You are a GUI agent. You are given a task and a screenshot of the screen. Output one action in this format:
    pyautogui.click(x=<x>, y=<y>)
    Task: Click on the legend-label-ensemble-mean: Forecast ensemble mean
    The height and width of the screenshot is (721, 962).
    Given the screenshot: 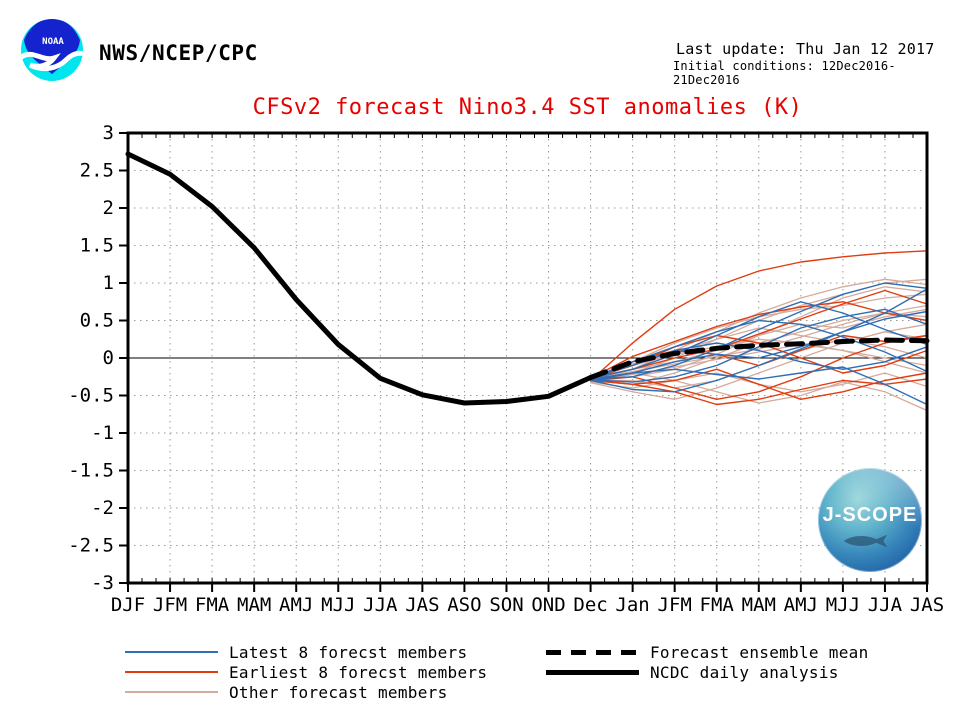 What is the action you would take?
    pyautogui.click(x=759, y=652)
    